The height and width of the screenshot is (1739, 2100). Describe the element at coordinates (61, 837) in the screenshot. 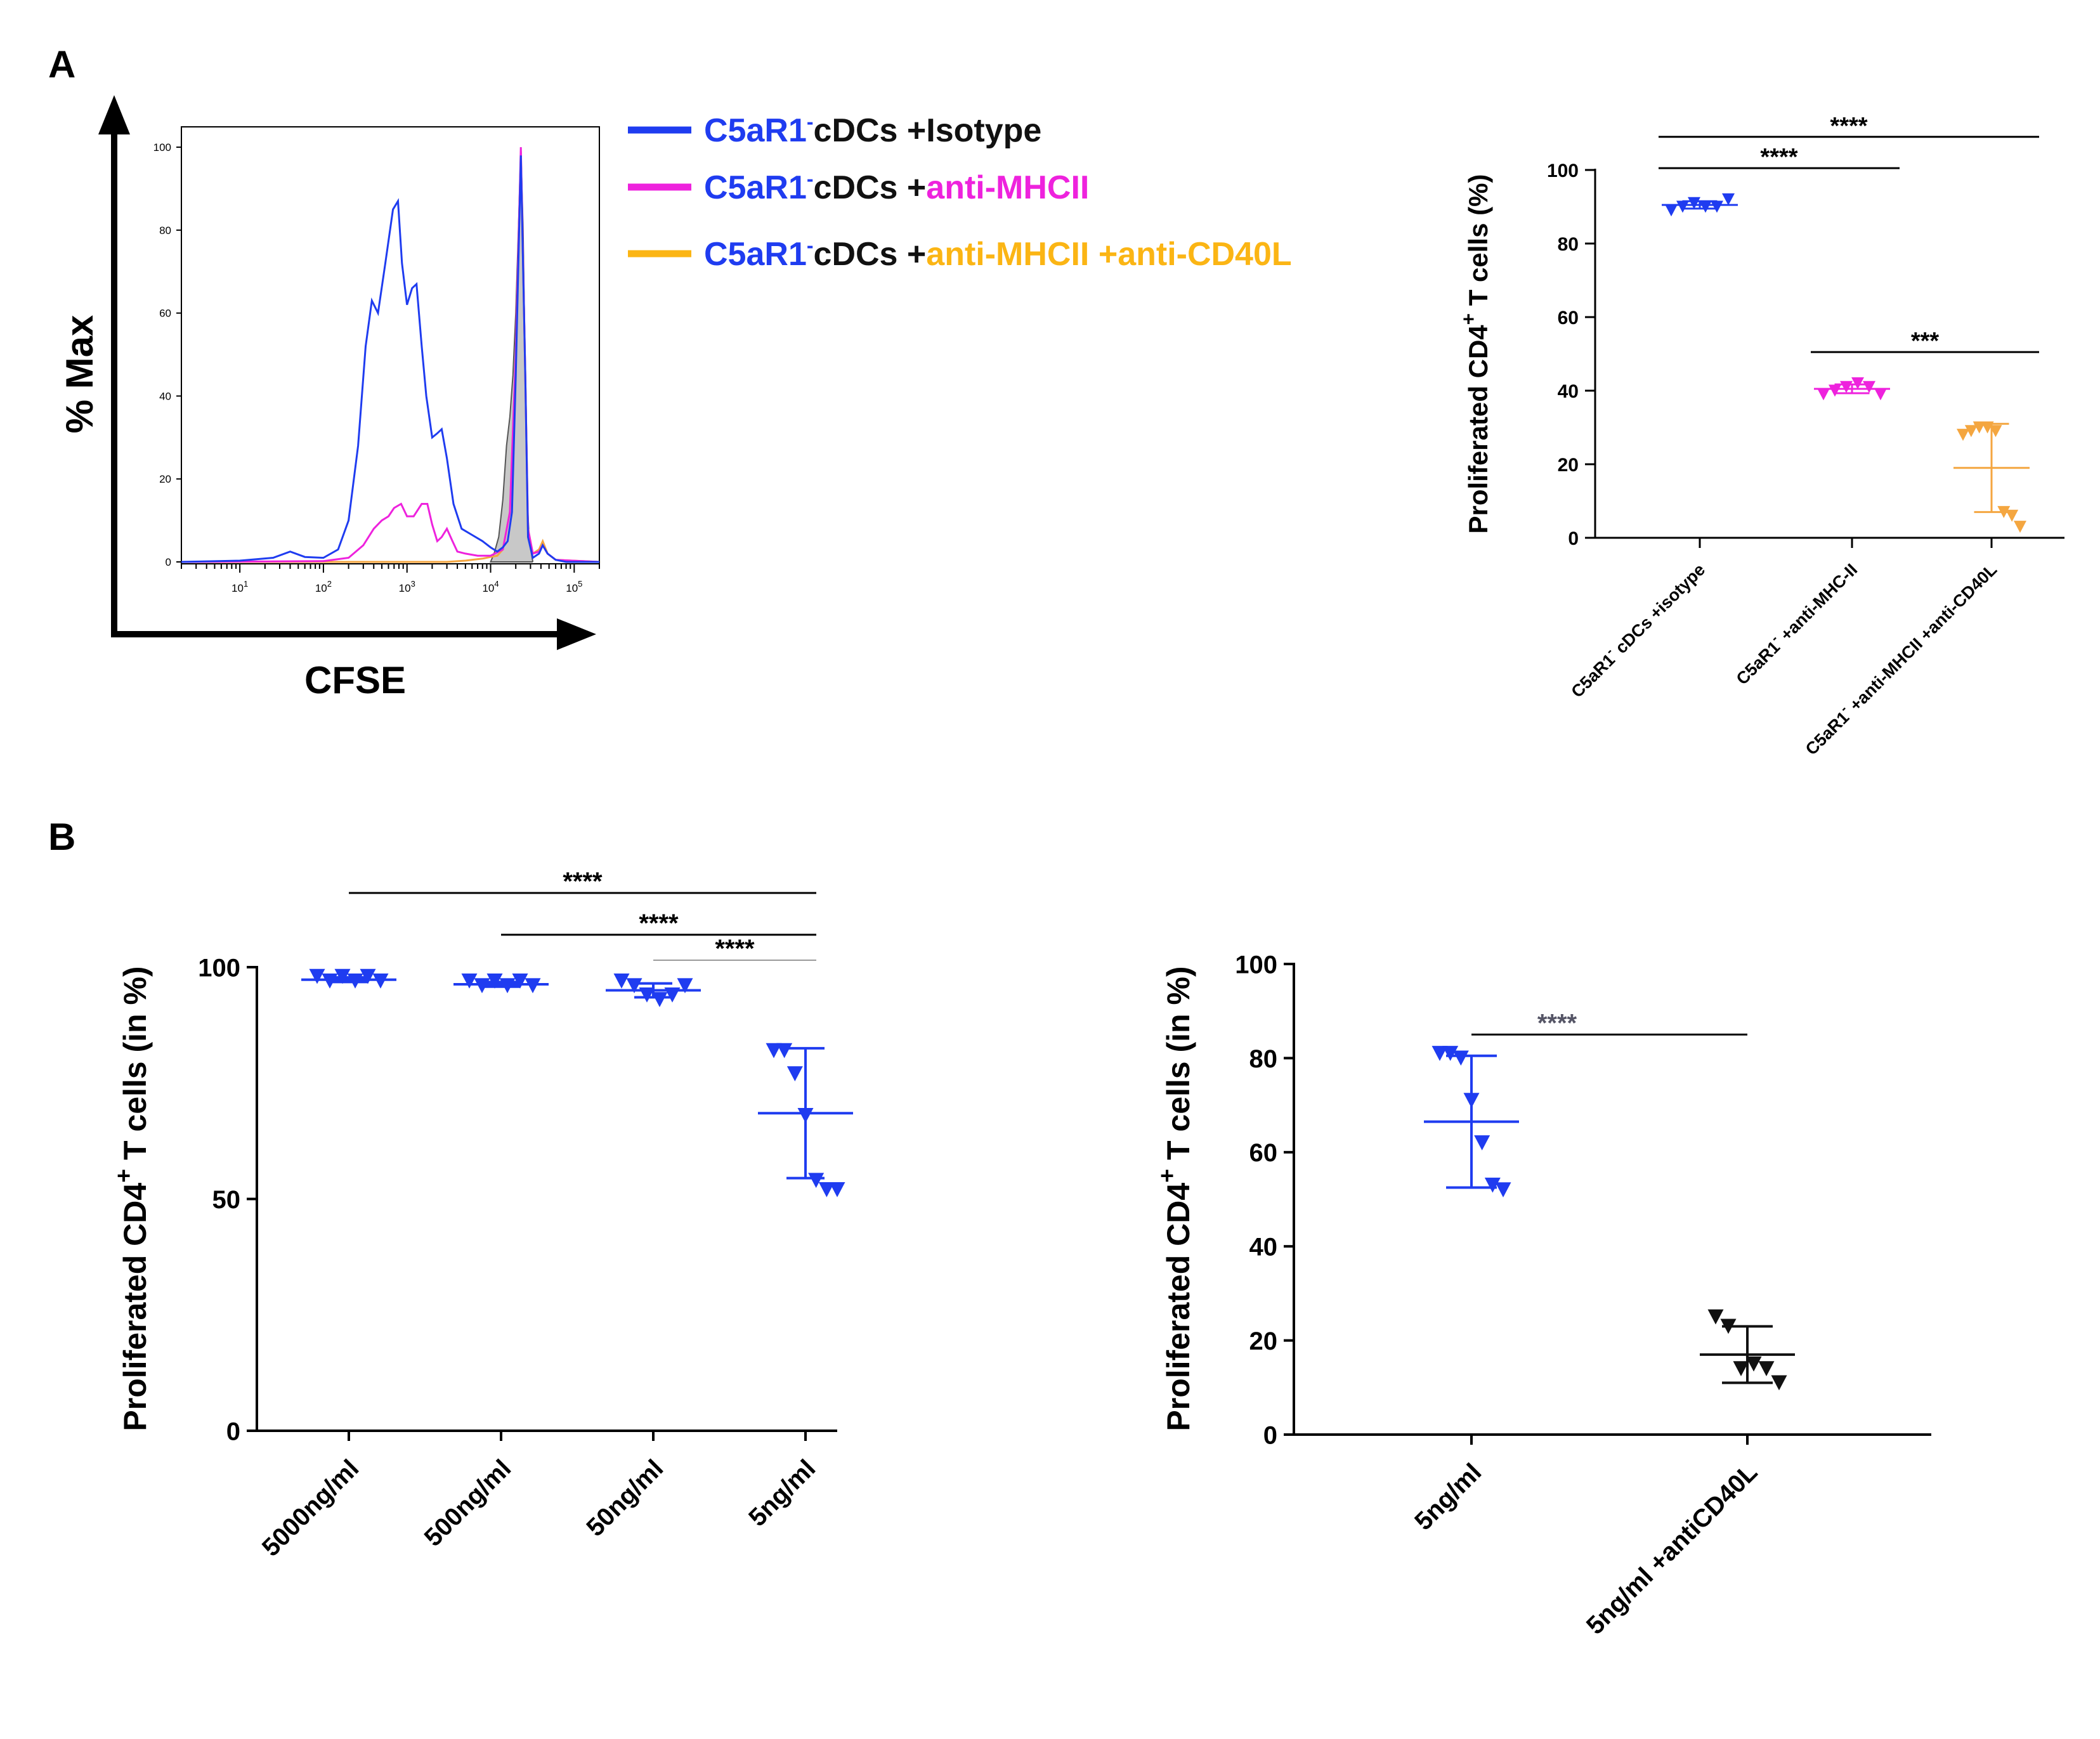

I see `panel-label-b: B` at that location.